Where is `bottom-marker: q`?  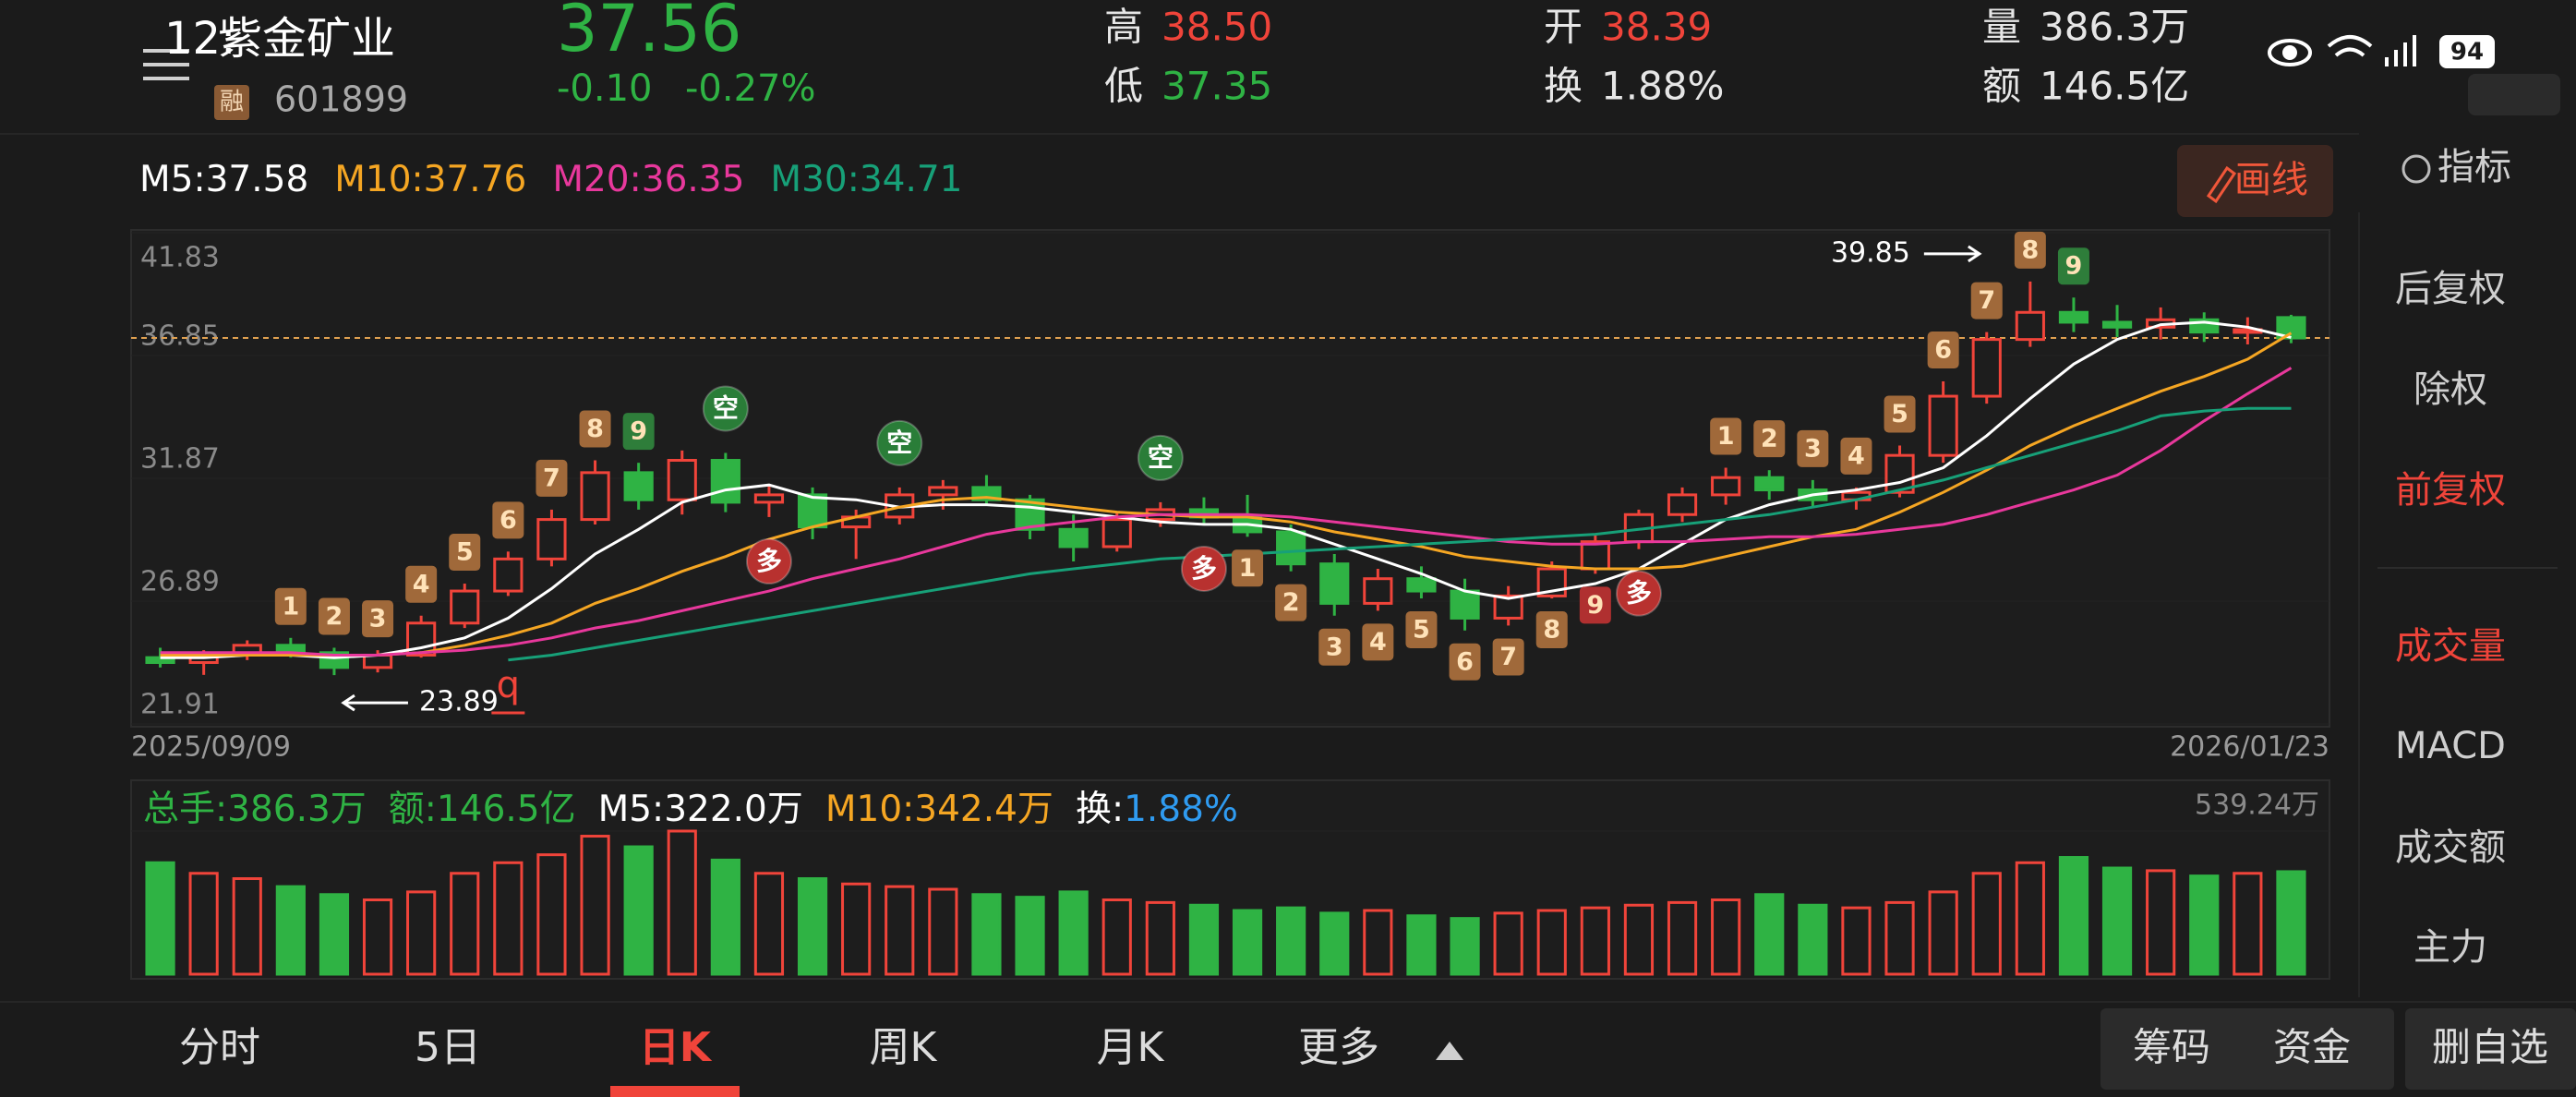
bottom-marker: q is located at coordinates (508, 685).